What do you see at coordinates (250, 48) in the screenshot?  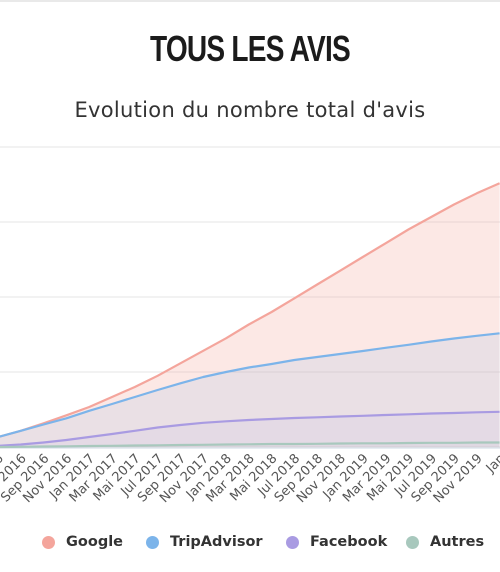 I see `section-title: TOUS LES AVIS` at bounding box center [250, 48].